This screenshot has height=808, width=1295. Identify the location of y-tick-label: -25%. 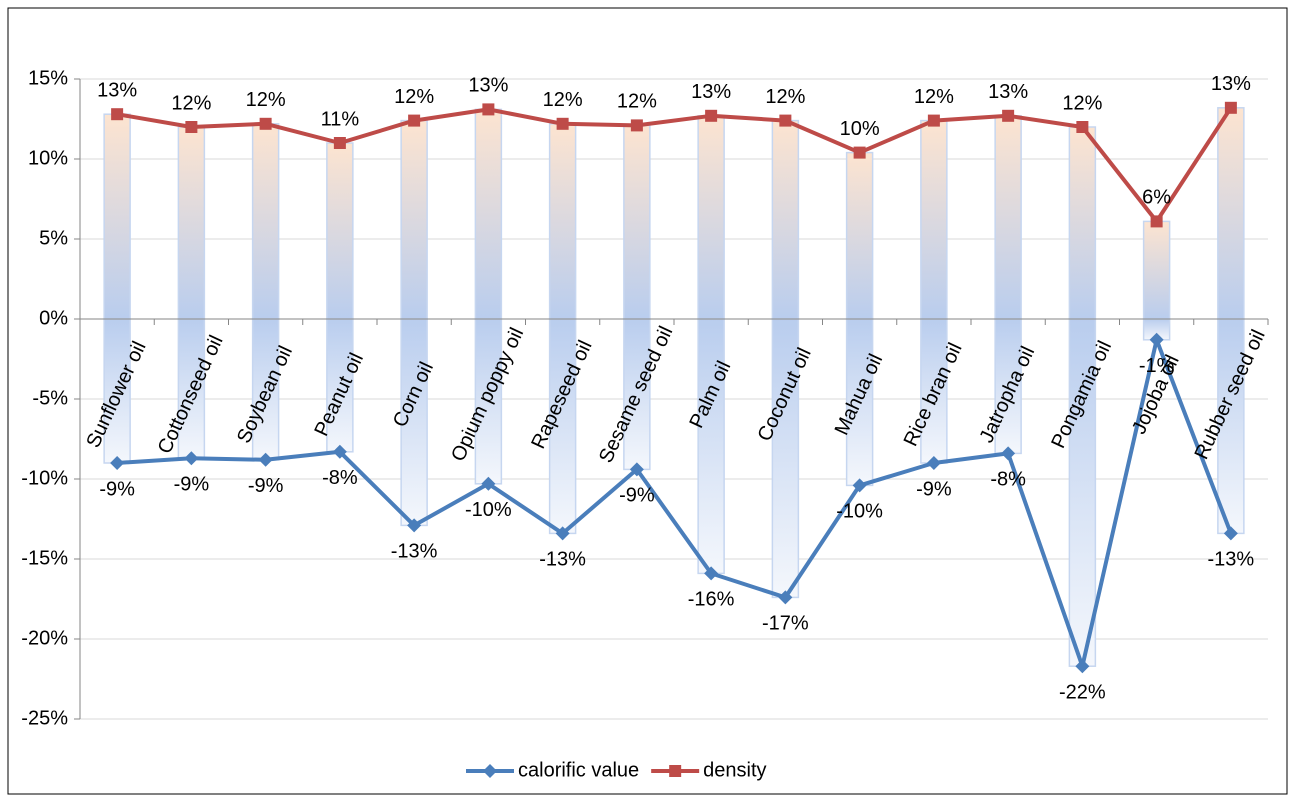
(44, 718).